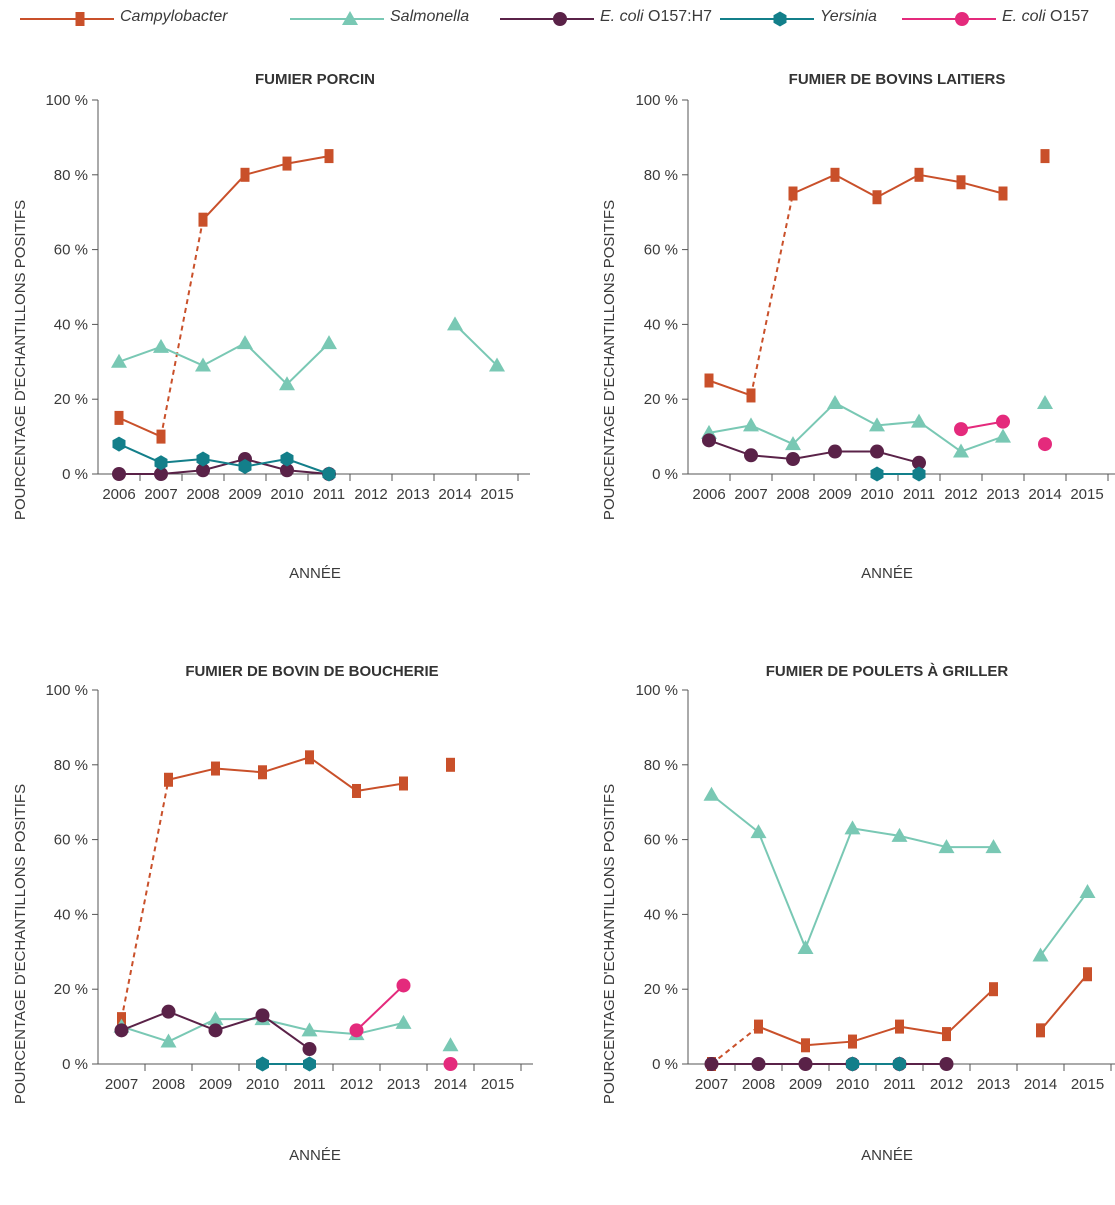 This screenshot has height=1205, width=1115. Describe the element at coordinates (834, 494) in the screenshot. I see `x-tick-label: 2009` at that location.